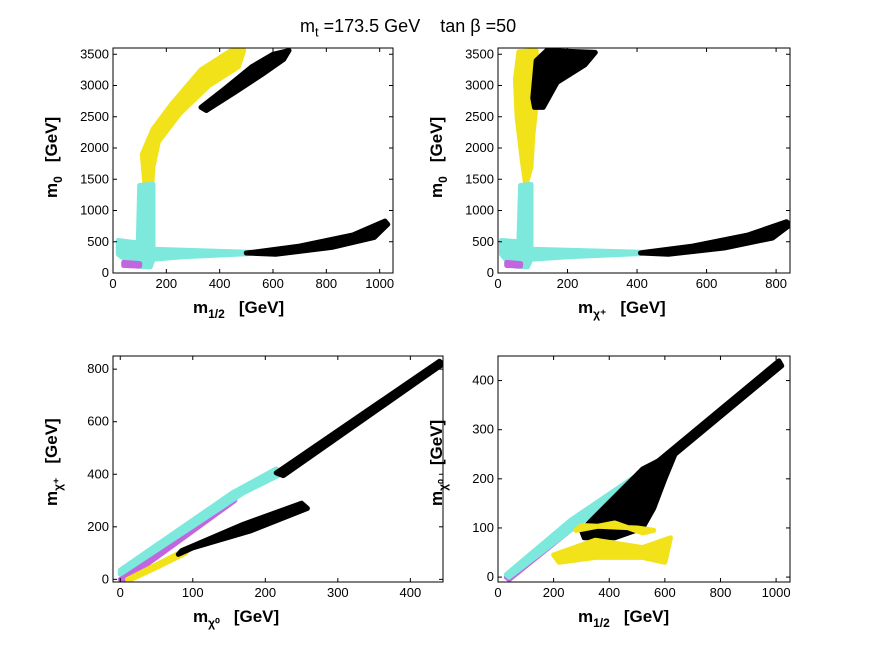 Image resolution: width=873 pixels, height=655 pixels. I want to click on y-tick-label: 300, so click(483, 429).